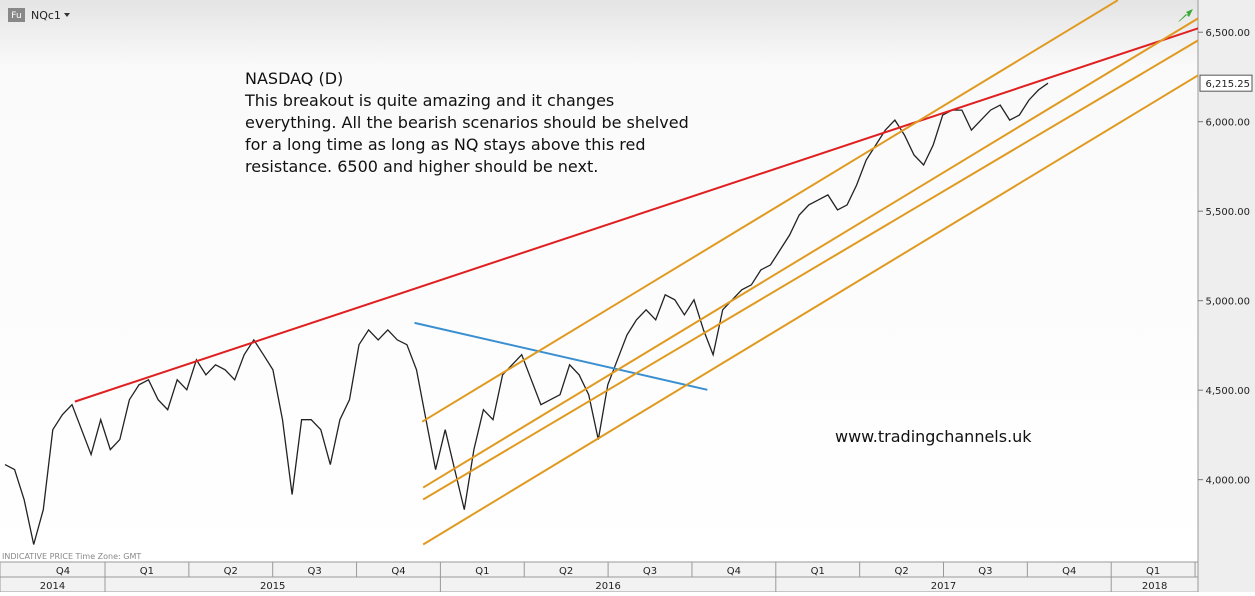 The height and width of the screenshot is (596, 1255). Describe the element at coordinates (1227, 212) in the screenshot. I see `y-tick-label: 5,500.00` at that location.